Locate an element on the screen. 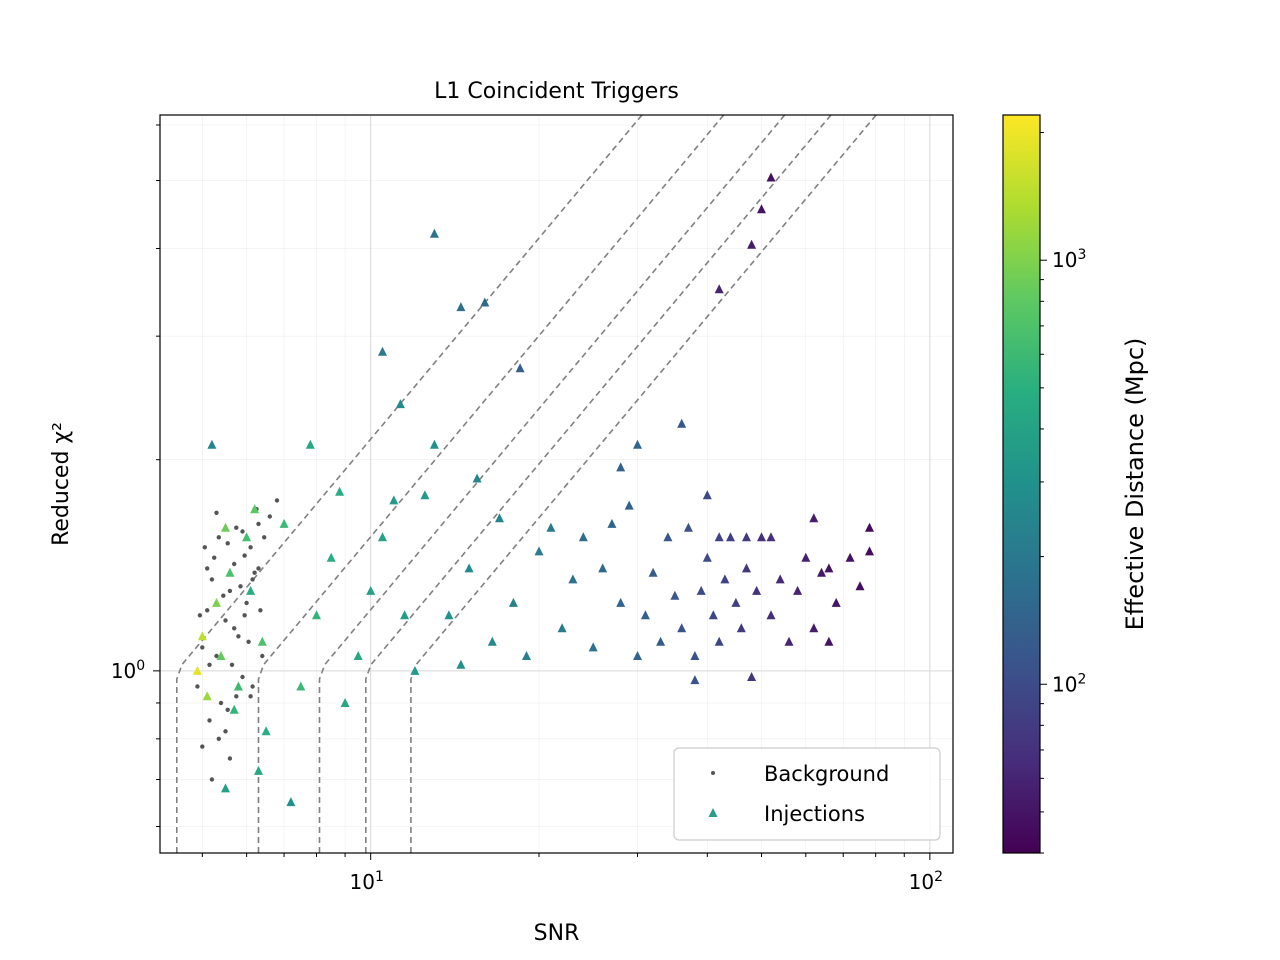 This screenshot has height=960, width=1280. colorbar-tick-label-exp: 3 is located at coordinates (1081, 255).